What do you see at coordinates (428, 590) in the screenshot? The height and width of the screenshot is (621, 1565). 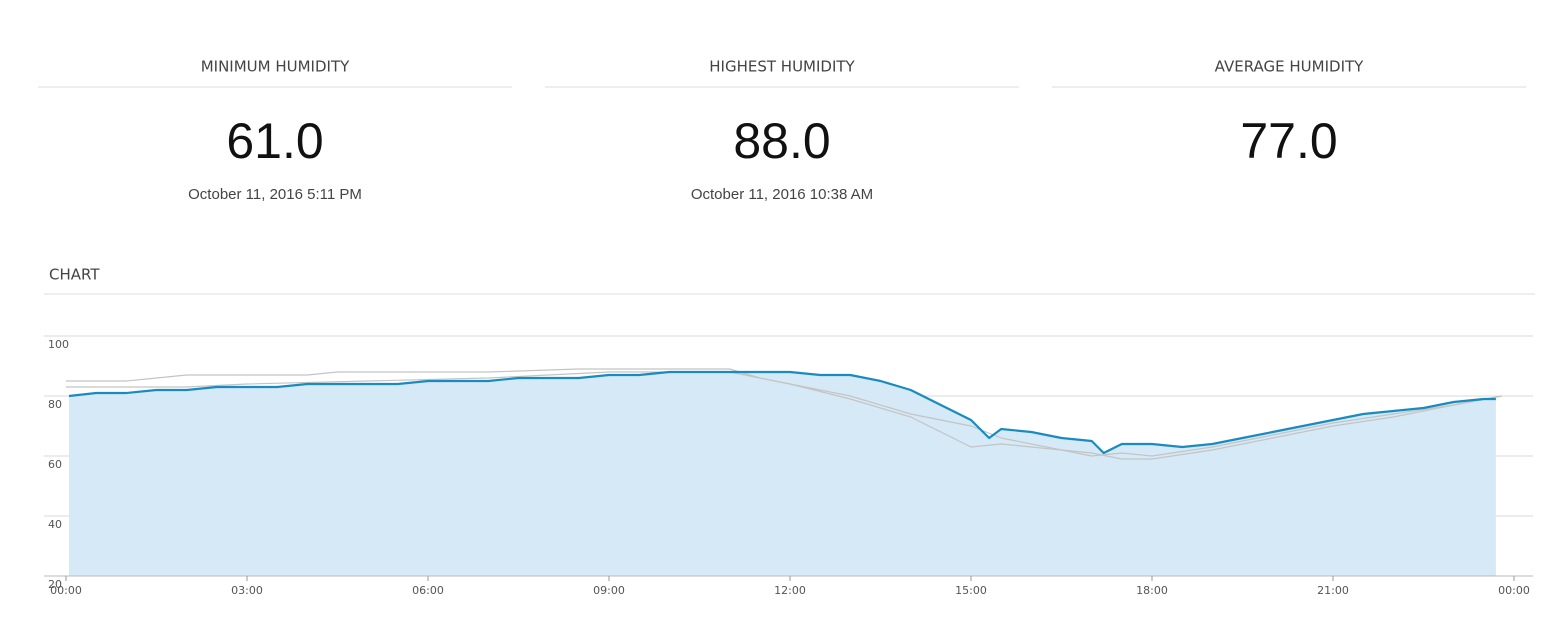 I see `x-tick-label: 06:00` at bounding box center [428, 590].